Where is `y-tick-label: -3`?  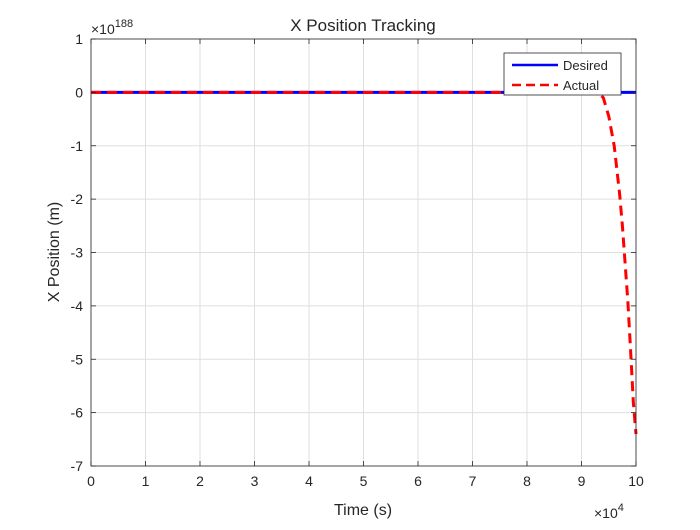
y-tick-label: -3 is located at coordinates (77, 253).